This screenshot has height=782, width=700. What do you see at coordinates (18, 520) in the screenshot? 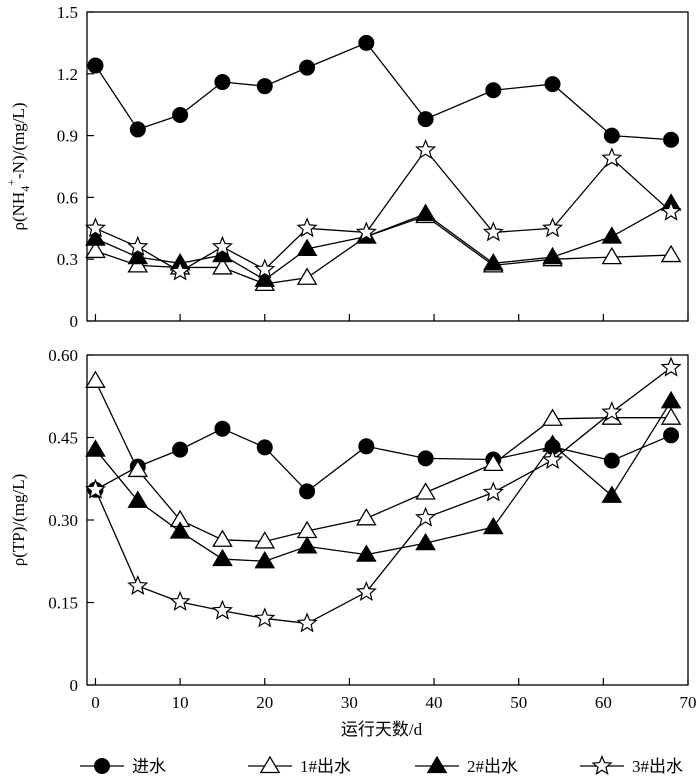
I see `y-axis-title: ρ(TP)/(mg/L)` at bounding box center [18, 520].